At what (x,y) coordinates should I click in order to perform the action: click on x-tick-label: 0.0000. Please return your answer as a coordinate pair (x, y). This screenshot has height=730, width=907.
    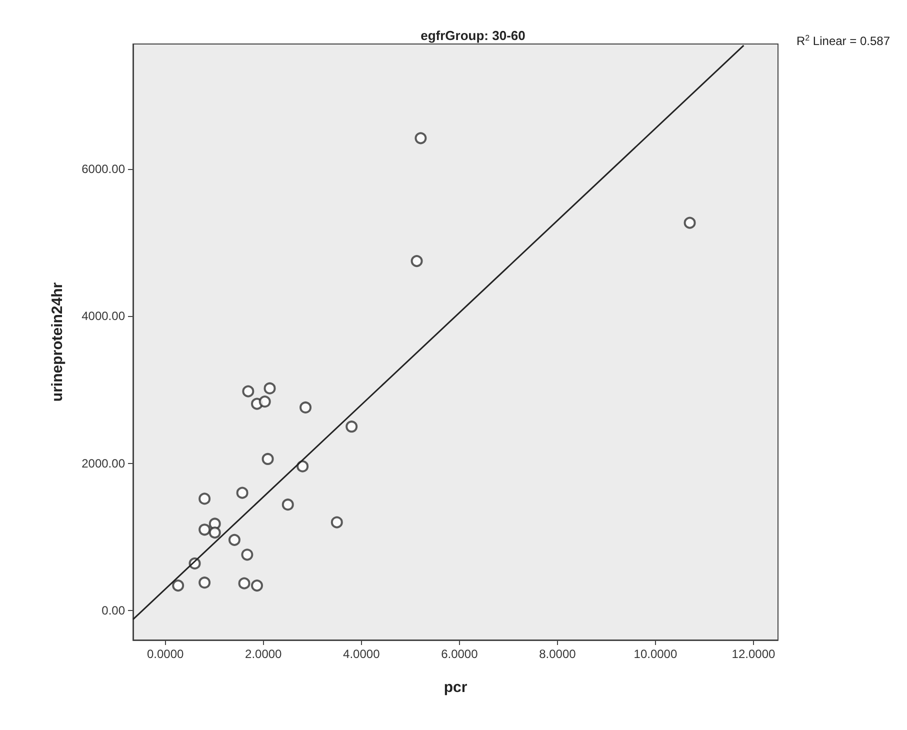
    Looking at the image, I should click on (165, 654).